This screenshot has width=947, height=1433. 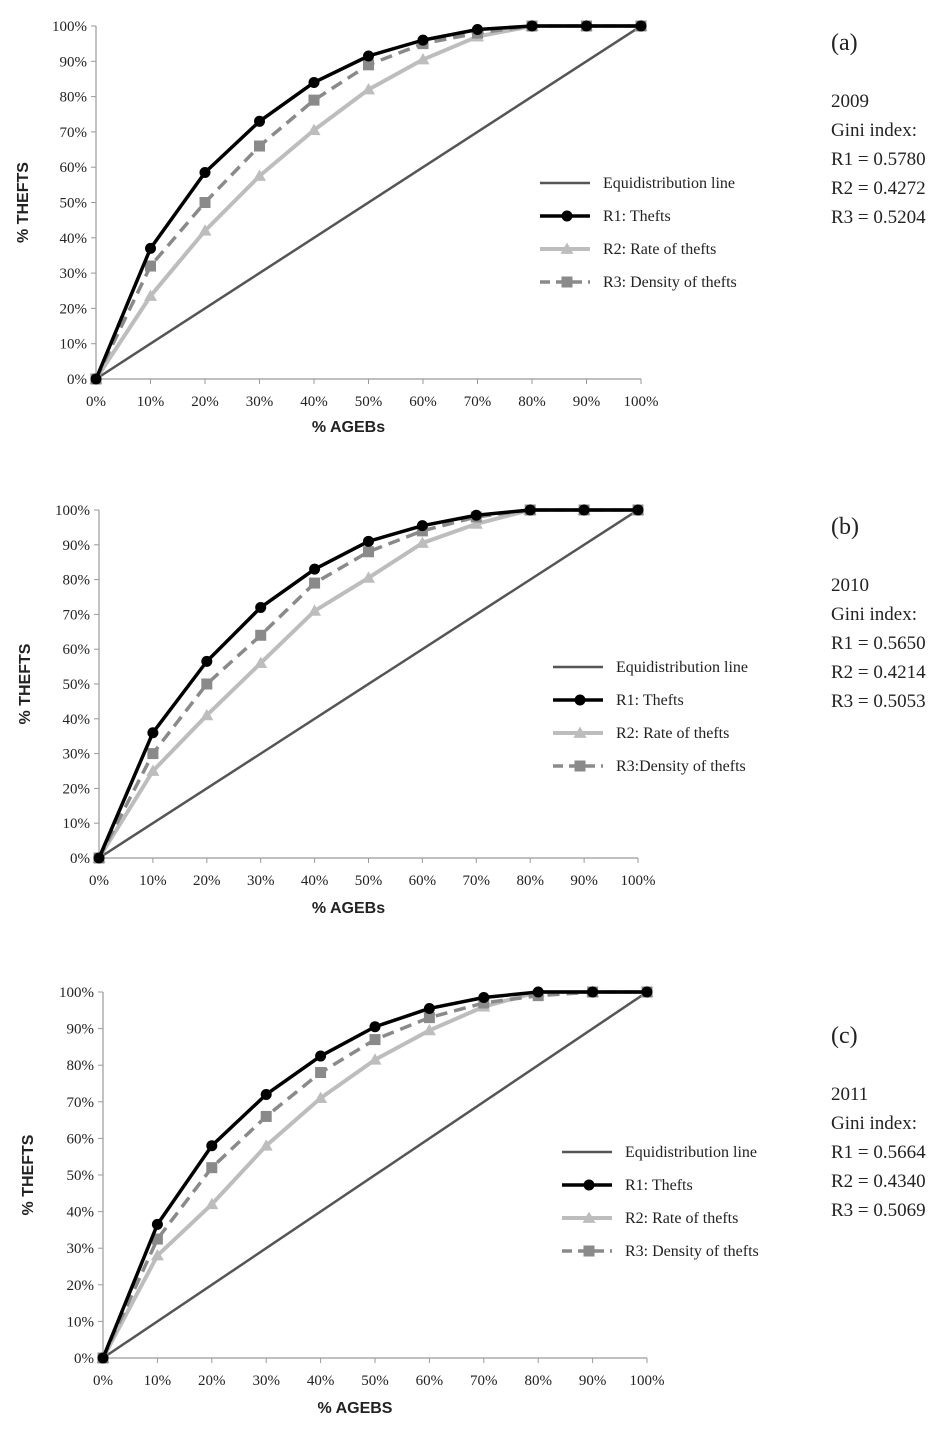 I want to click on y-tick-label: 30%, so click(x=74, y=274).